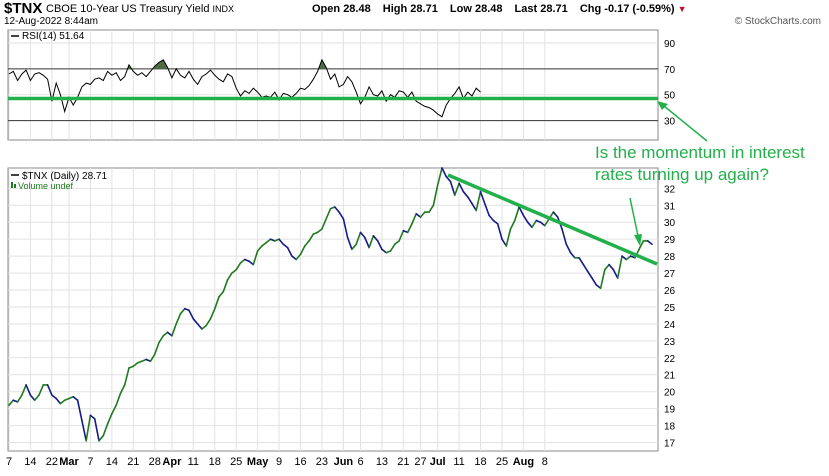 This screenshot has height=476, width=829. Describe the element at coordinates (90, 462) in the screenshot. I see `x-tick-label: 7` at that location.